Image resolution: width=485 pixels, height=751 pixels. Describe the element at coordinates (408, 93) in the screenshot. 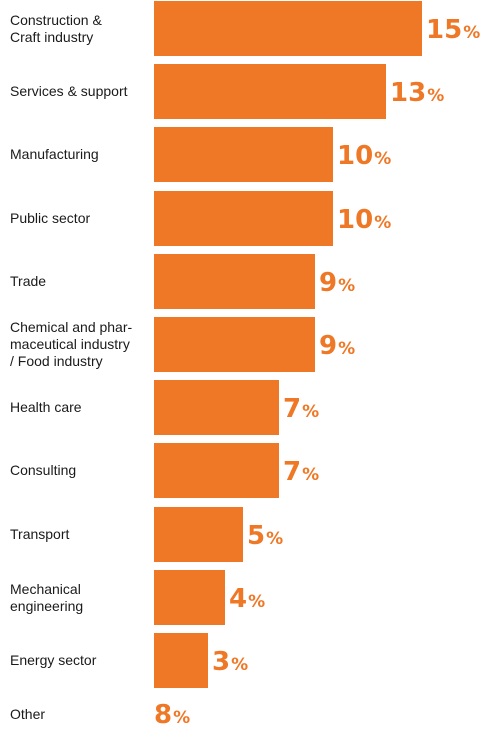

I see `value-number: 13` at that location.